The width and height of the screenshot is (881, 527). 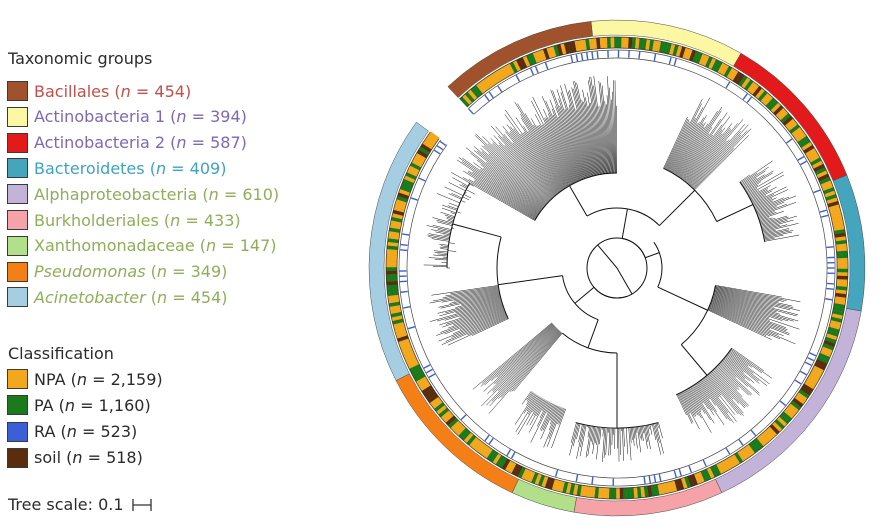 I want to click on taxon-count: 394, so click(x=225, y=117).